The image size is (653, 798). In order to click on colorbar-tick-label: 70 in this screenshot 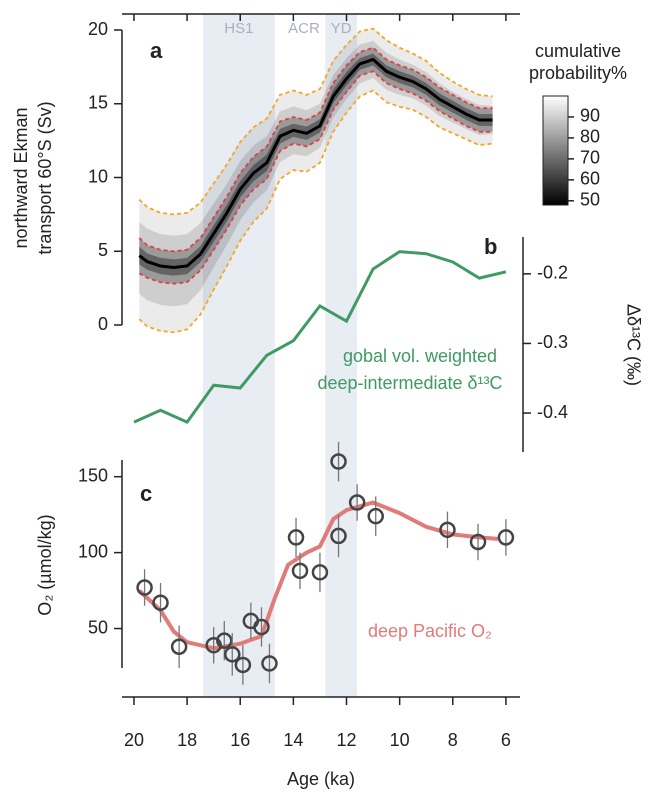, I will do `click(590, 158)`.